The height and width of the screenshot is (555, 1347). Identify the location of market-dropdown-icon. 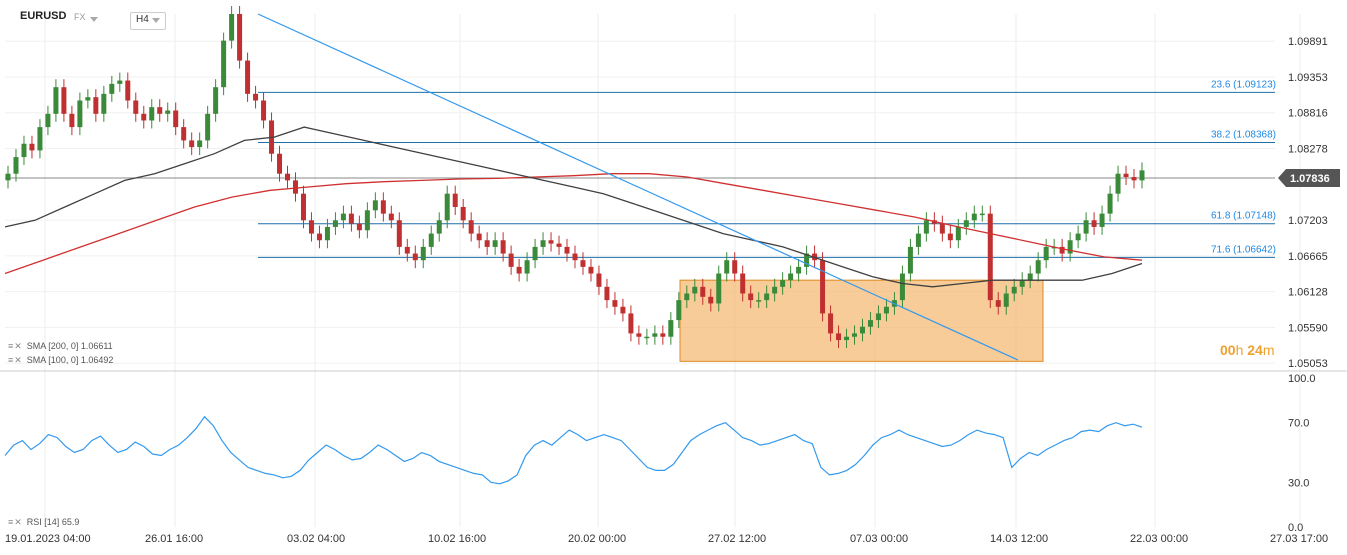
(94, 19).